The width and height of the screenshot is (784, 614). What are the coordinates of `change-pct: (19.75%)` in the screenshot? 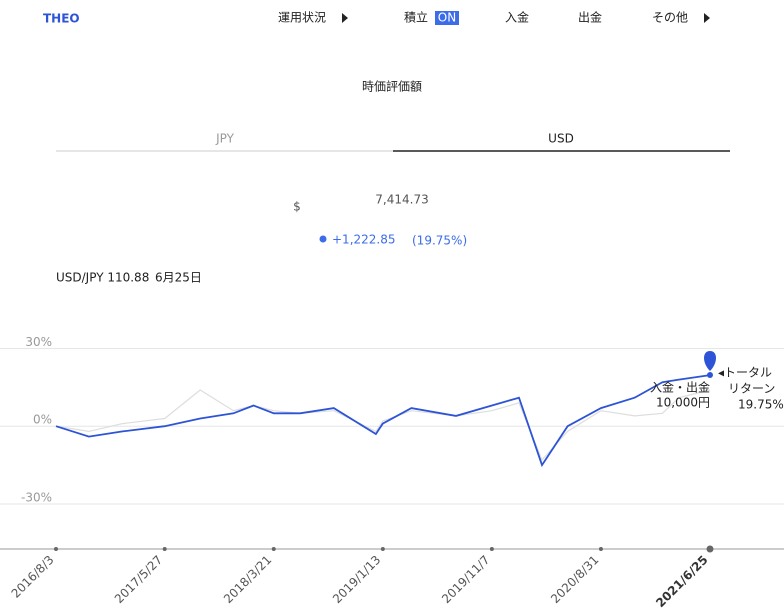 It's located at (439, 241).